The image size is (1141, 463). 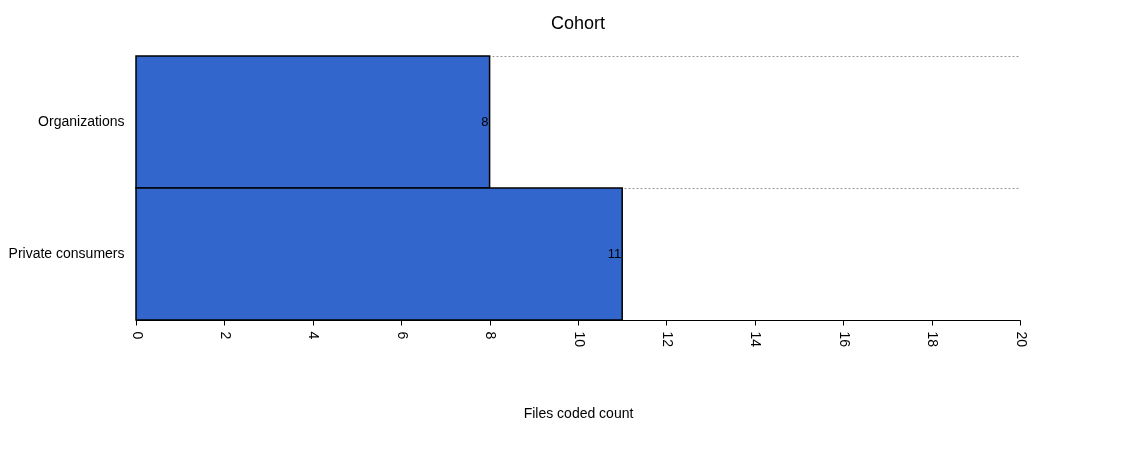 I want to click on x-tick-label: 20, so click(x=1021, y=339).